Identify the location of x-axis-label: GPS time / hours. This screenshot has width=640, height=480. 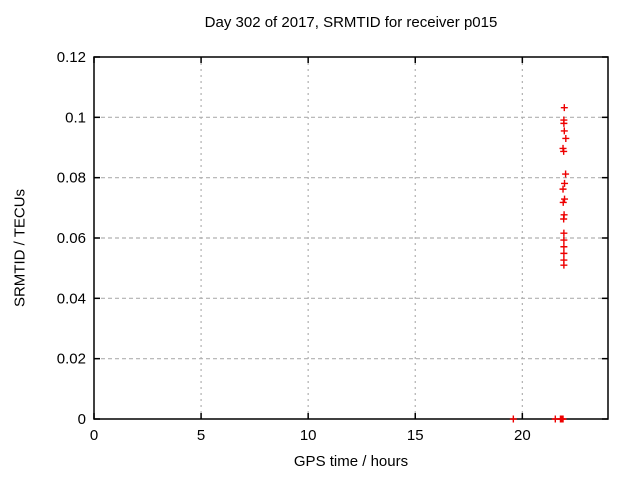
(351, 461).